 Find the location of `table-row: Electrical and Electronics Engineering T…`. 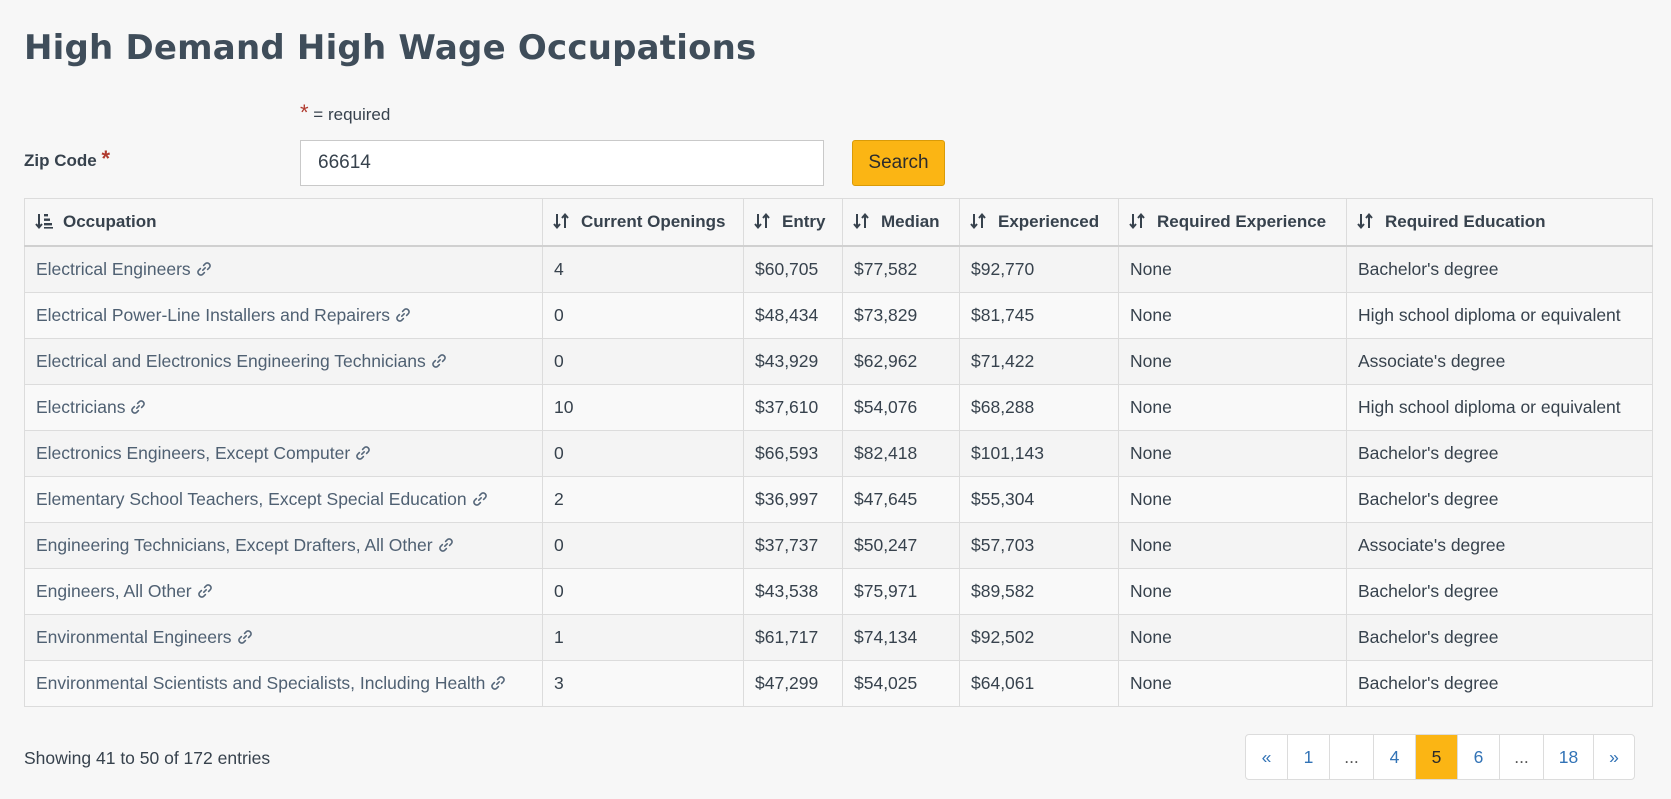

table-row: Electrical and Electronics Engineering T… is located at coordinates (838, 361).